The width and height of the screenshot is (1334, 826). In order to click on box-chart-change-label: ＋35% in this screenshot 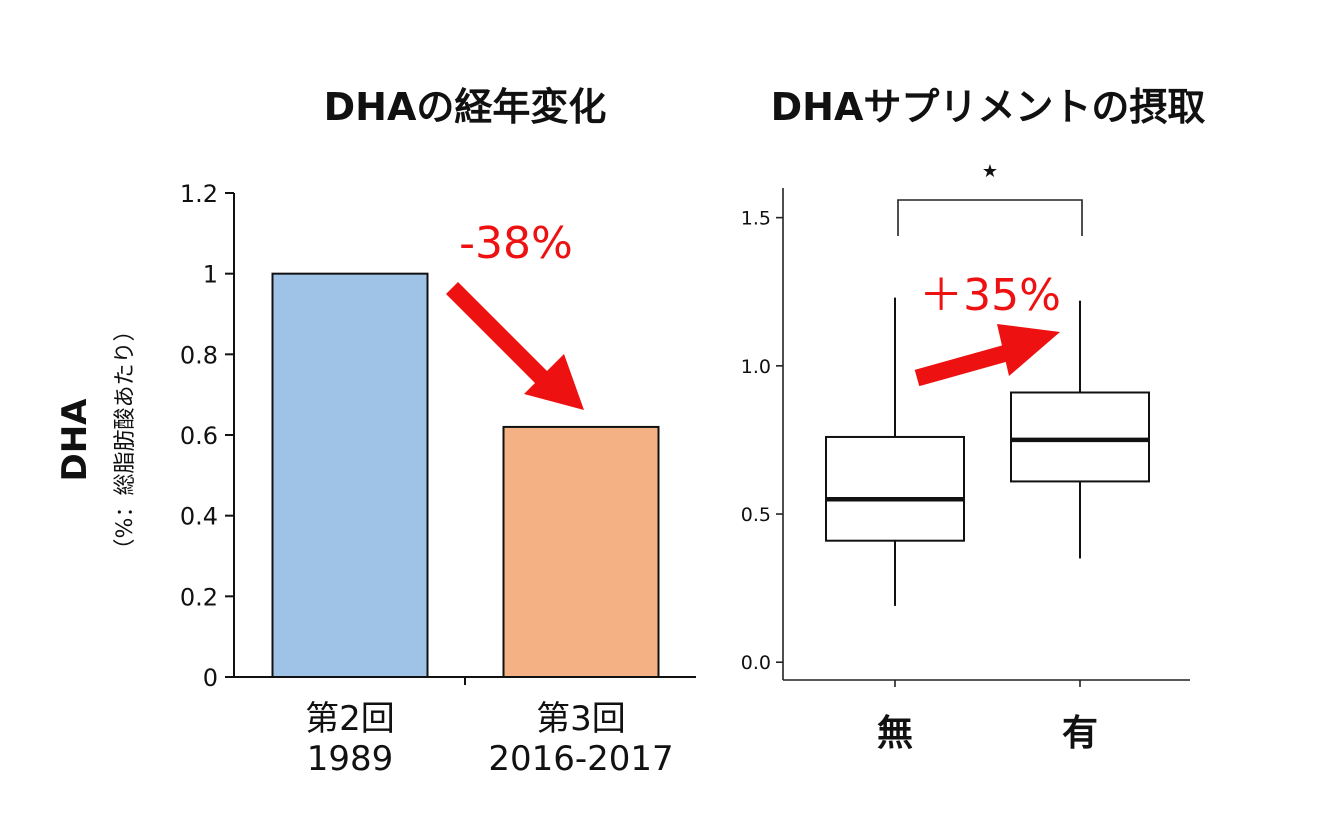, I will do `click(990, 295)`.